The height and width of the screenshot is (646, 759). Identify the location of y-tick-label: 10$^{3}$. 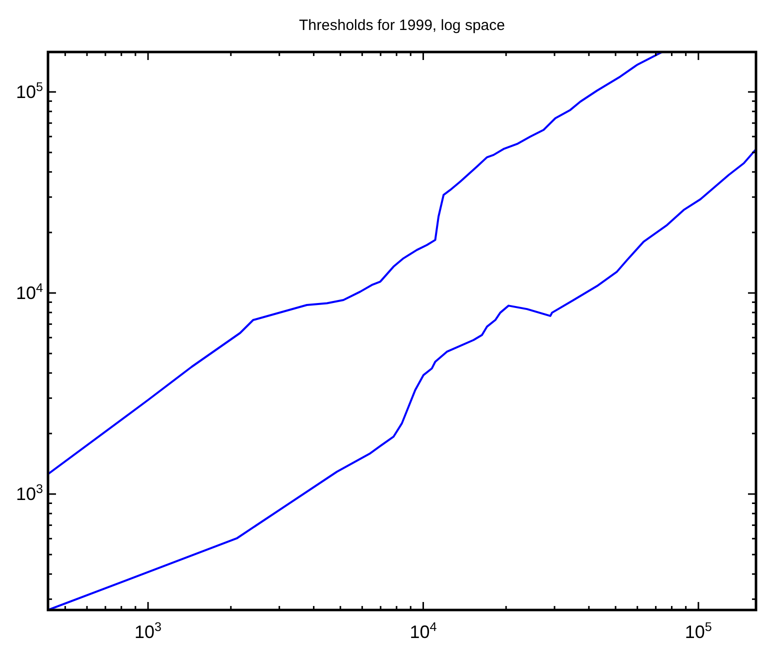
(29, 493).